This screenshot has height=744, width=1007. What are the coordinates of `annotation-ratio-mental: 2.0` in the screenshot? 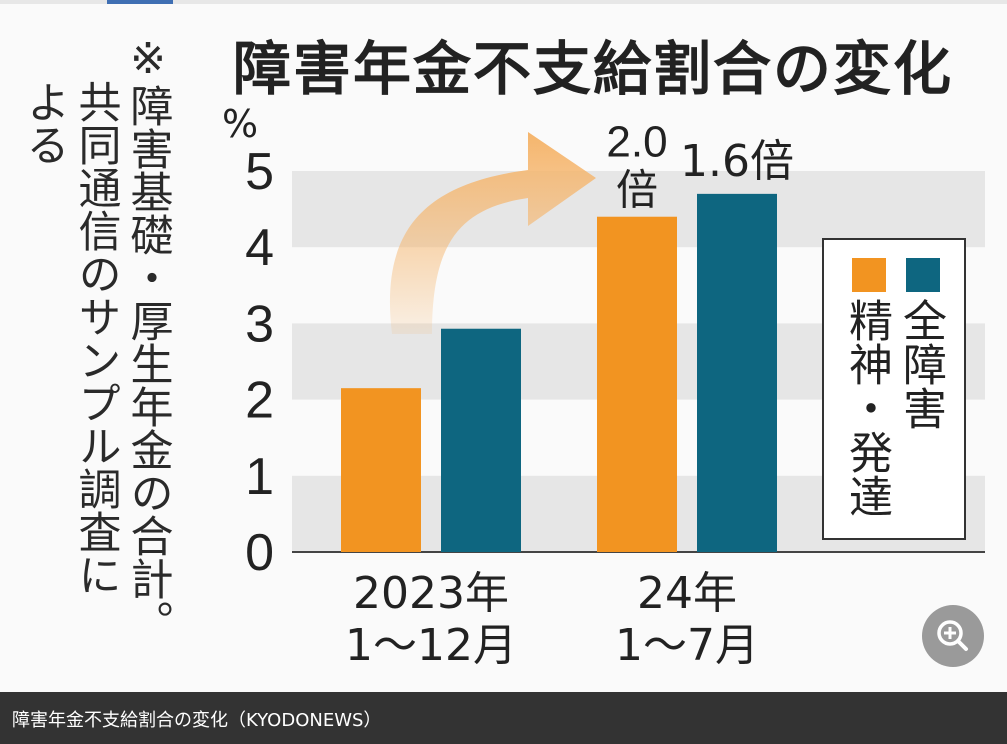 It's located at (636, 142).